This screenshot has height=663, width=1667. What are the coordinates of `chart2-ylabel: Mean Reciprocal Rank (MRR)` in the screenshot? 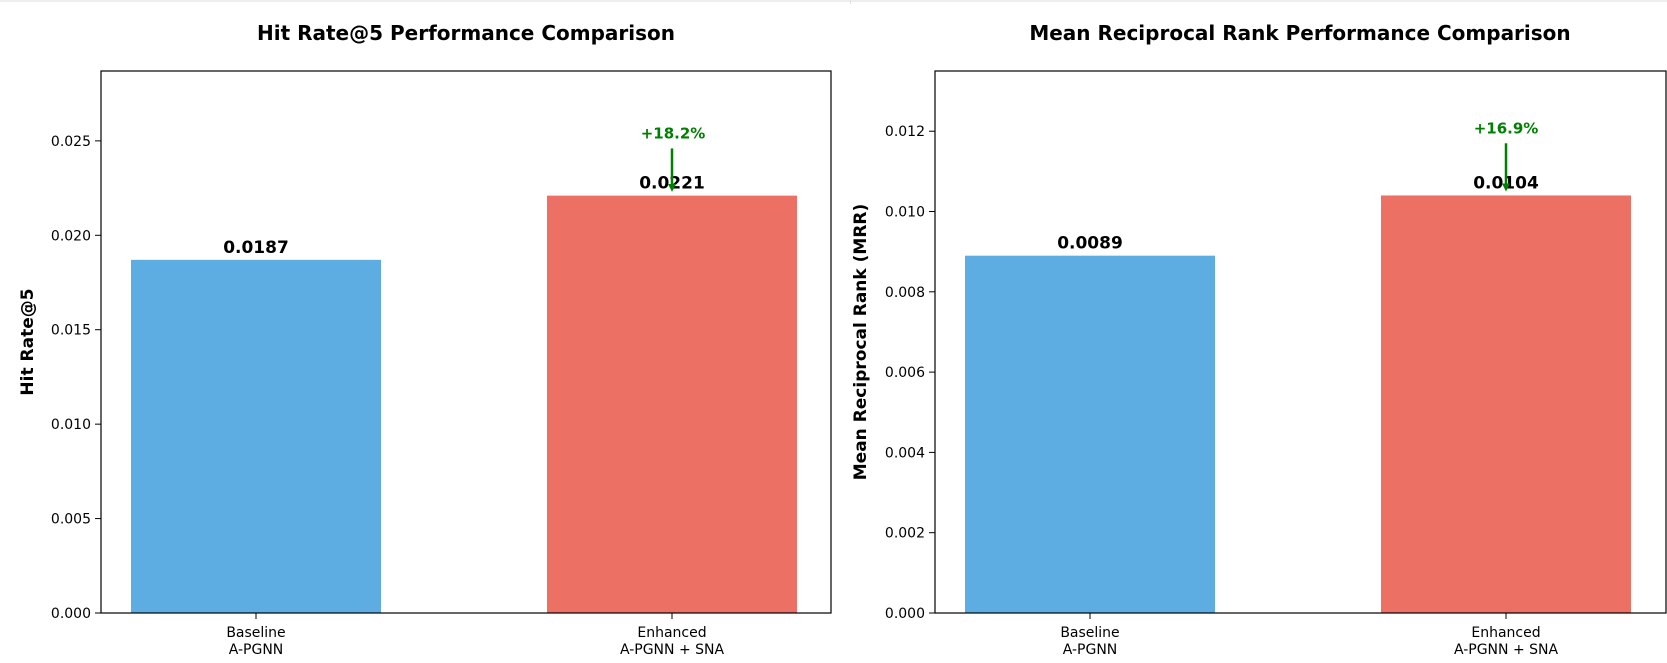 It's located at (861, 342).